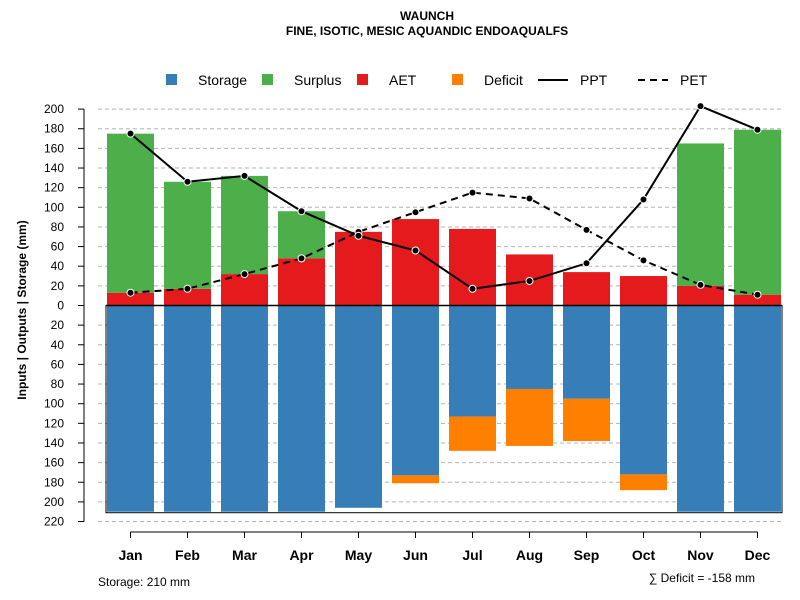  Describe the element at coordinates (58, 266) in the screenshot. I see `y-tick-label: 40` at that location.